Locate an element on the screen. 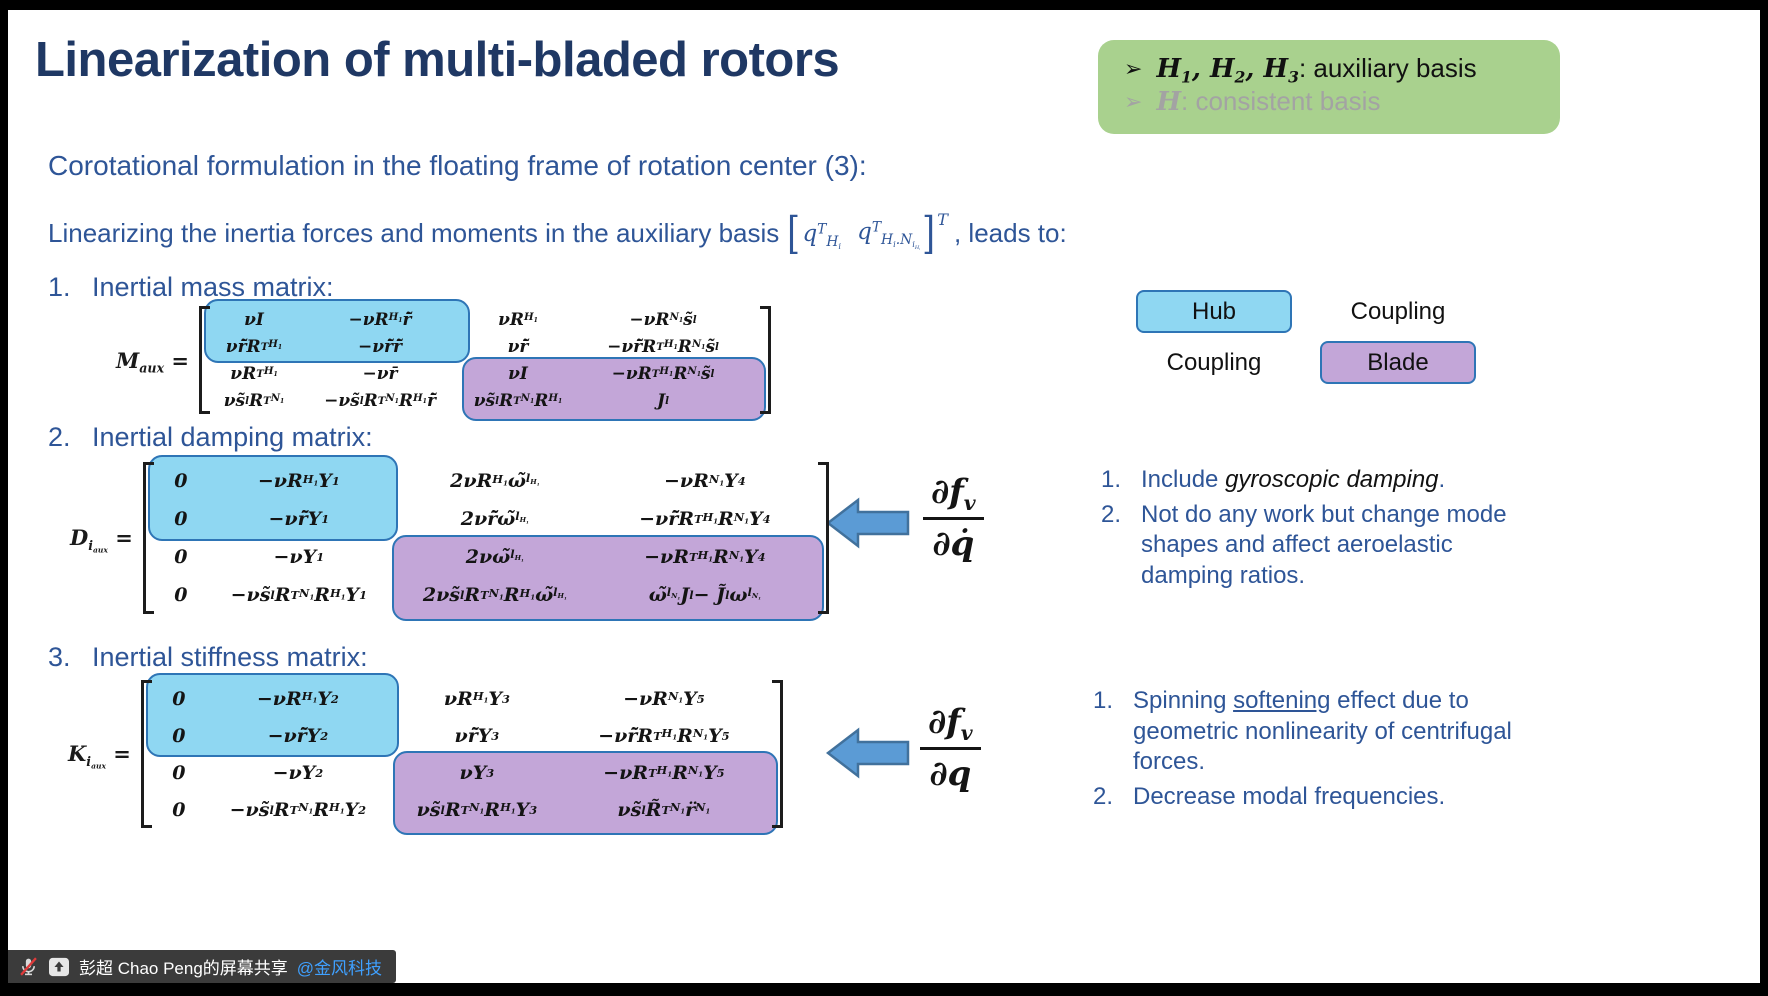 This screenshot has width=1768, height=996. matrix-cell: 2νR H1 ω̃ lH1 is located at coordinates (495, 481).